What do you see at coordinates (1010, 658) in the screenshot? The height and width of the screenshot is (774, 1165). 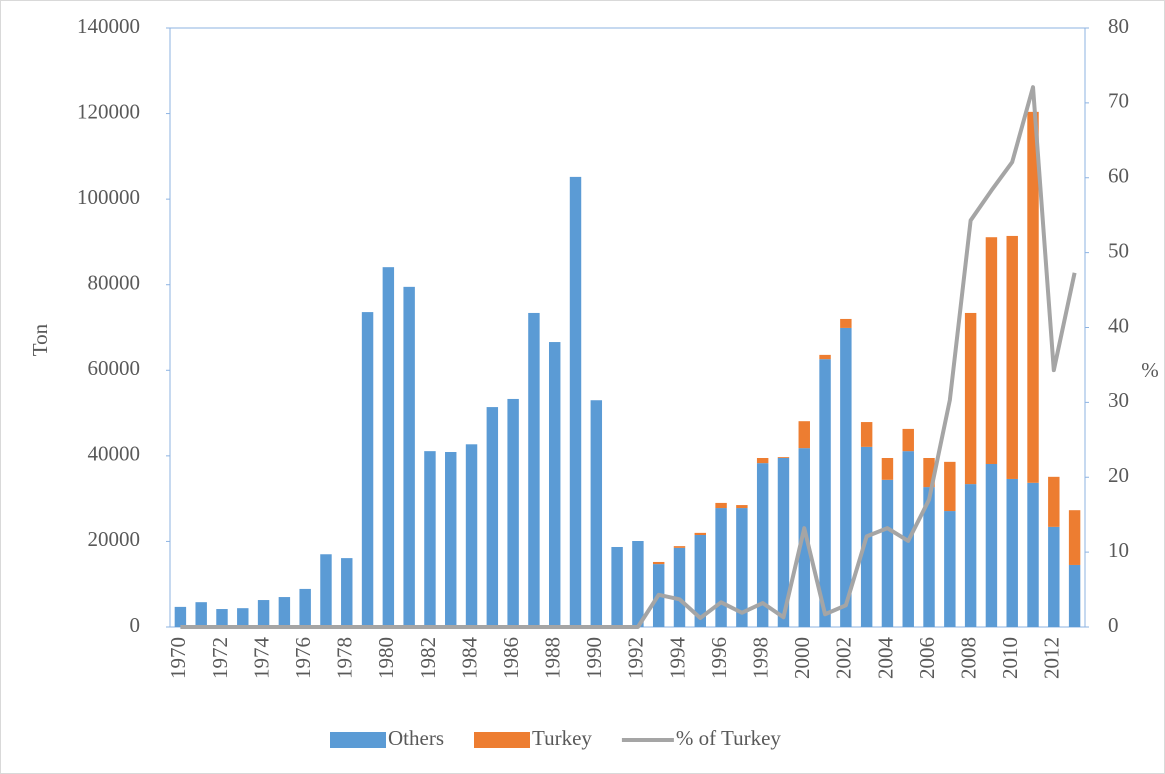 I see `x-tick-label: 2010` at bounding box center [1010, 658].